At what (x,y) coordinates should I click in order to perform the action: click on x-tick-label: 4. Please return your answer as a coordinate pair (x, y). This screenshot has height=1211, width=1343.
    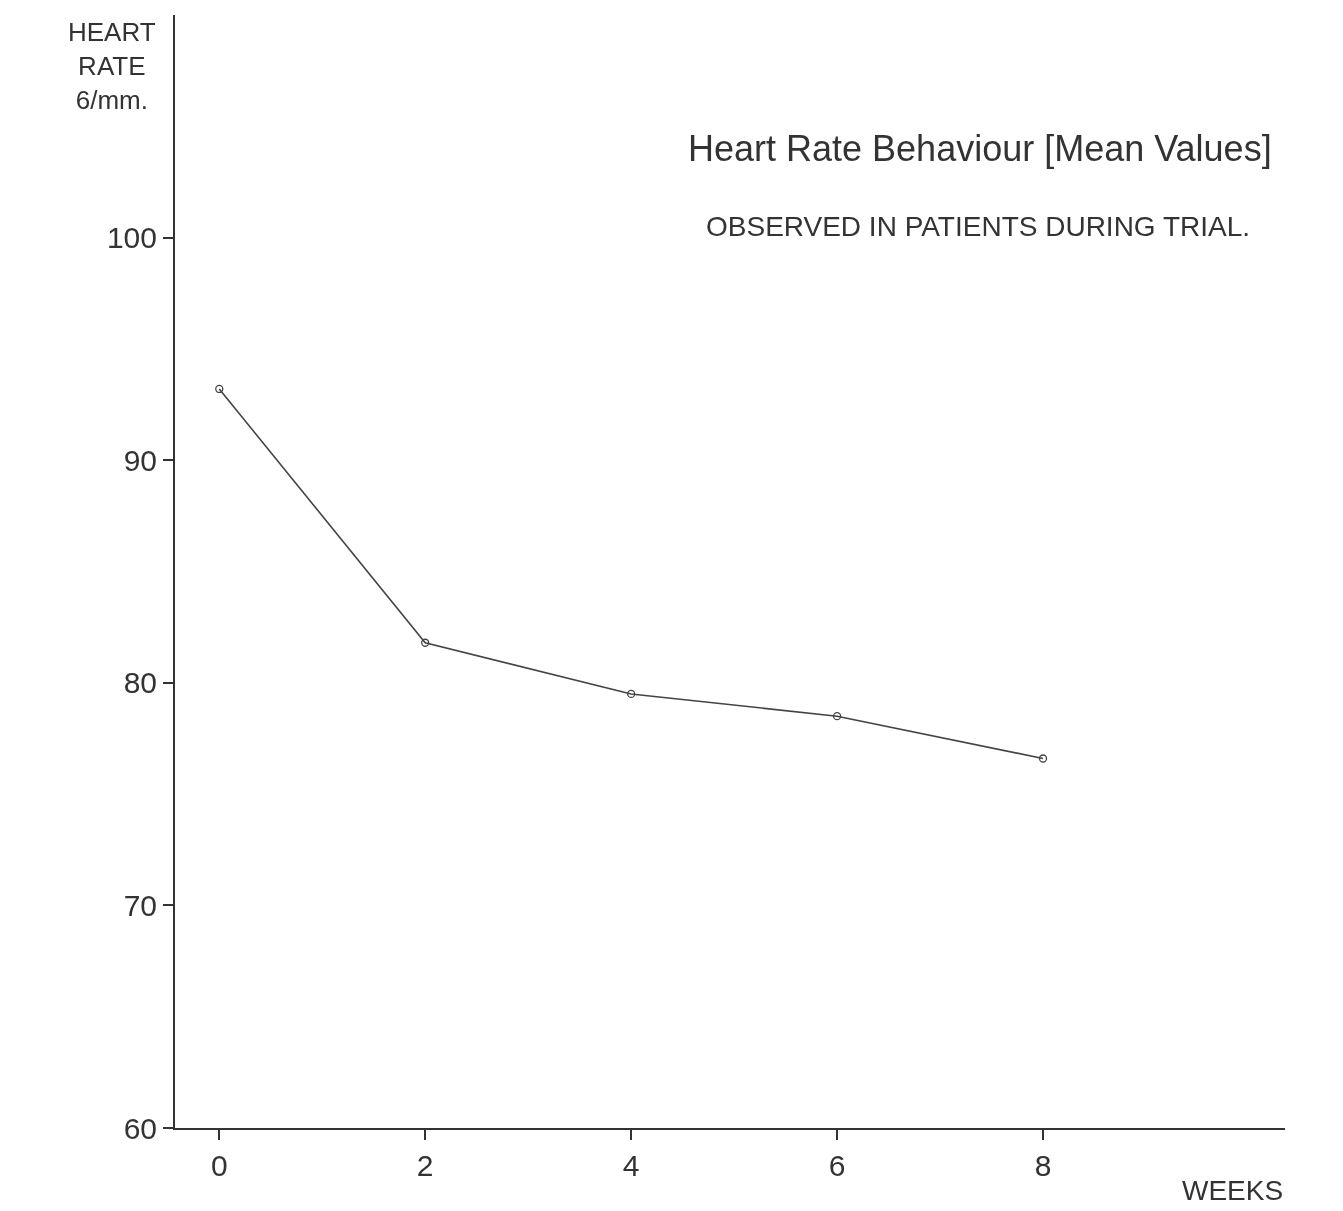
    Looking at the image, I should click on (631, 1165).